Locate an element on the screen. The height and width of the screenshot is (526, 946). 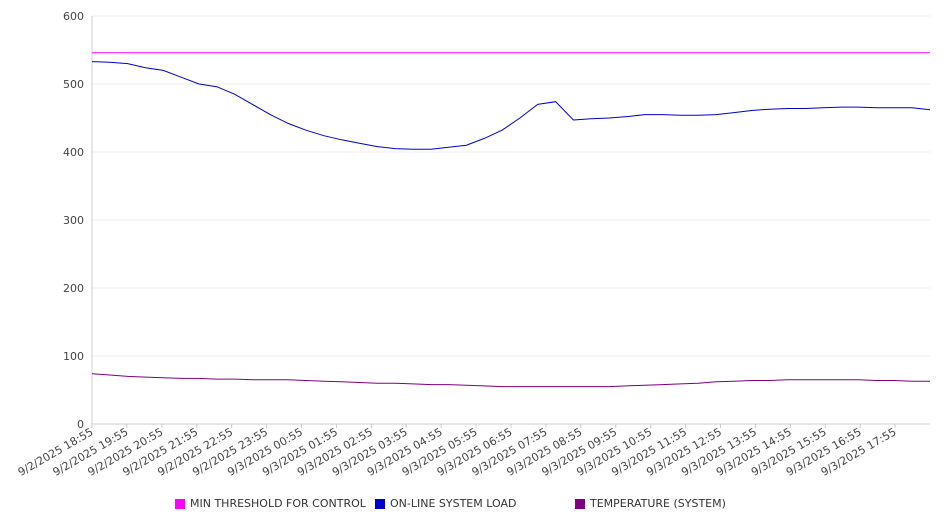
legend-label-threshold: MIN THRESHOLD FOR CONTROL is located at coordinates (278, 503).